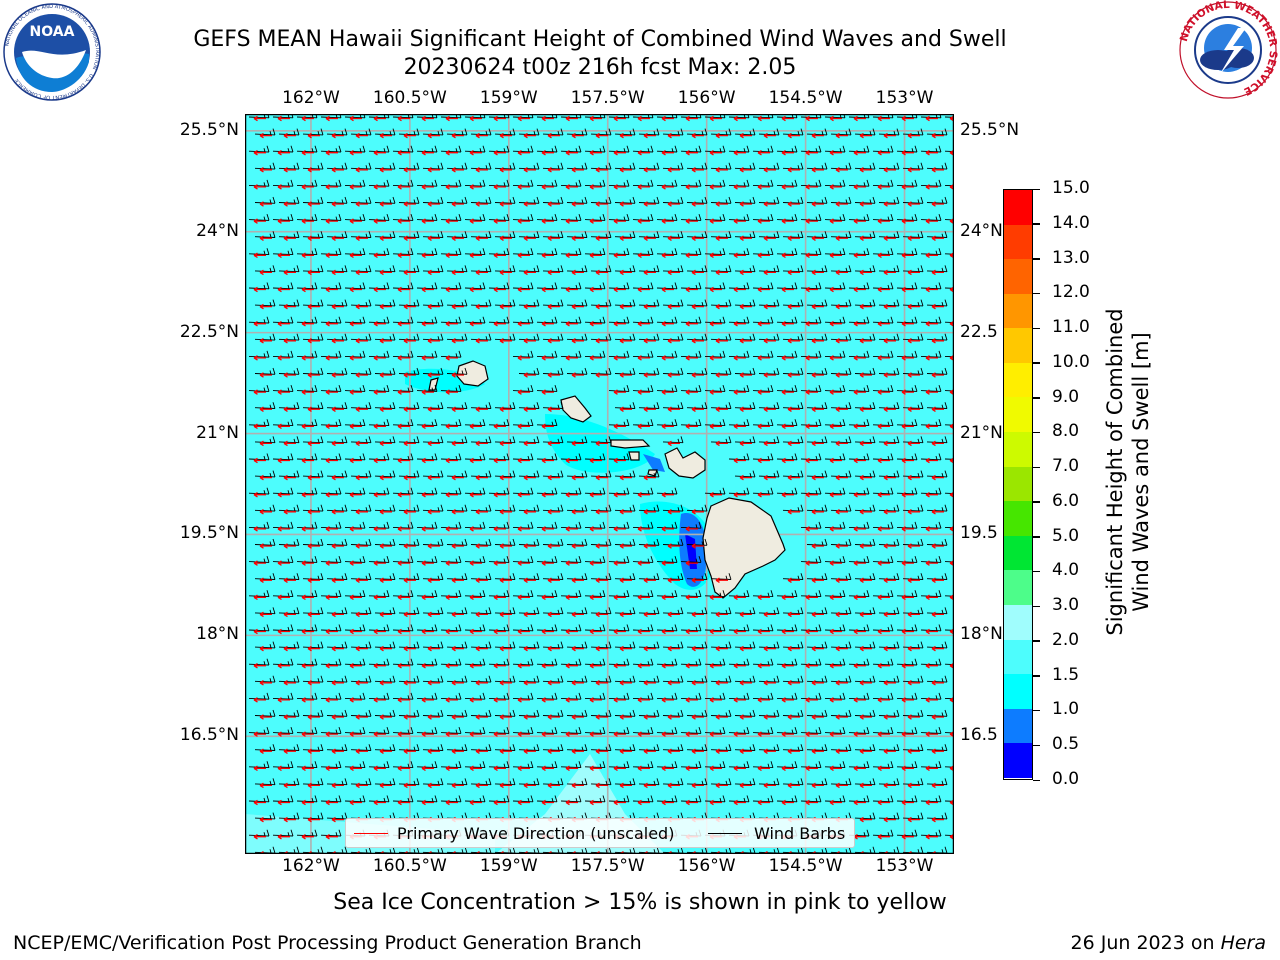  Describe the element at coordinates (1071, 222) in the screenshot. I see `colorbar-tick-label: 14.0` at that location.